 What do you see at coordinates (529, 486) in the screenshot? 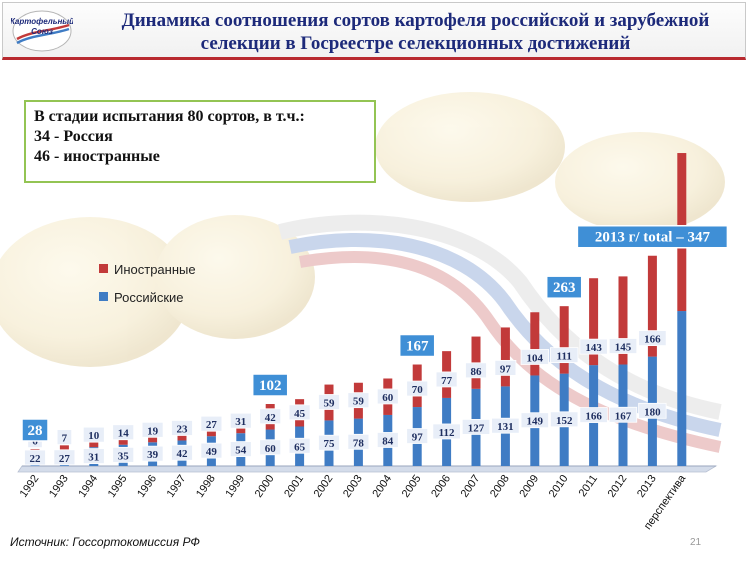
I see `x-tick-2009: 2009` at bounding box center [529, 486].